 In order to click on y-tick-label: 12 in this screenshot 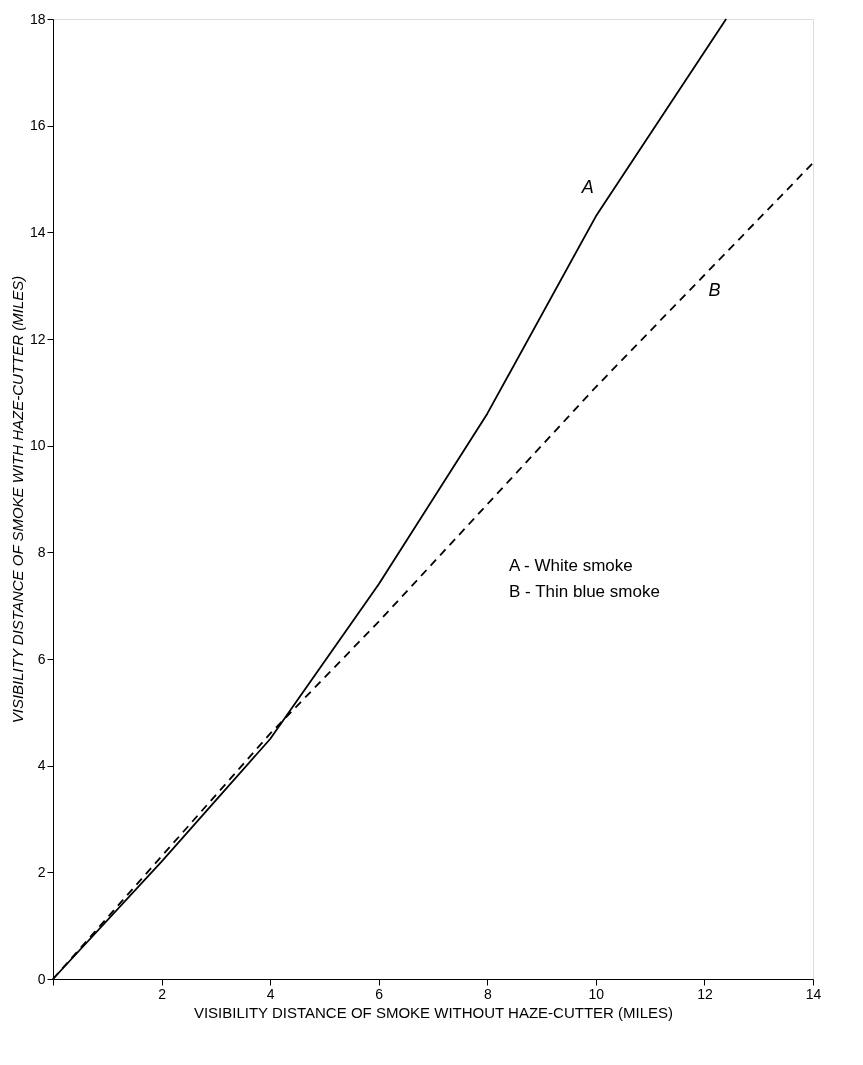, I will do `click(37, 338)`.